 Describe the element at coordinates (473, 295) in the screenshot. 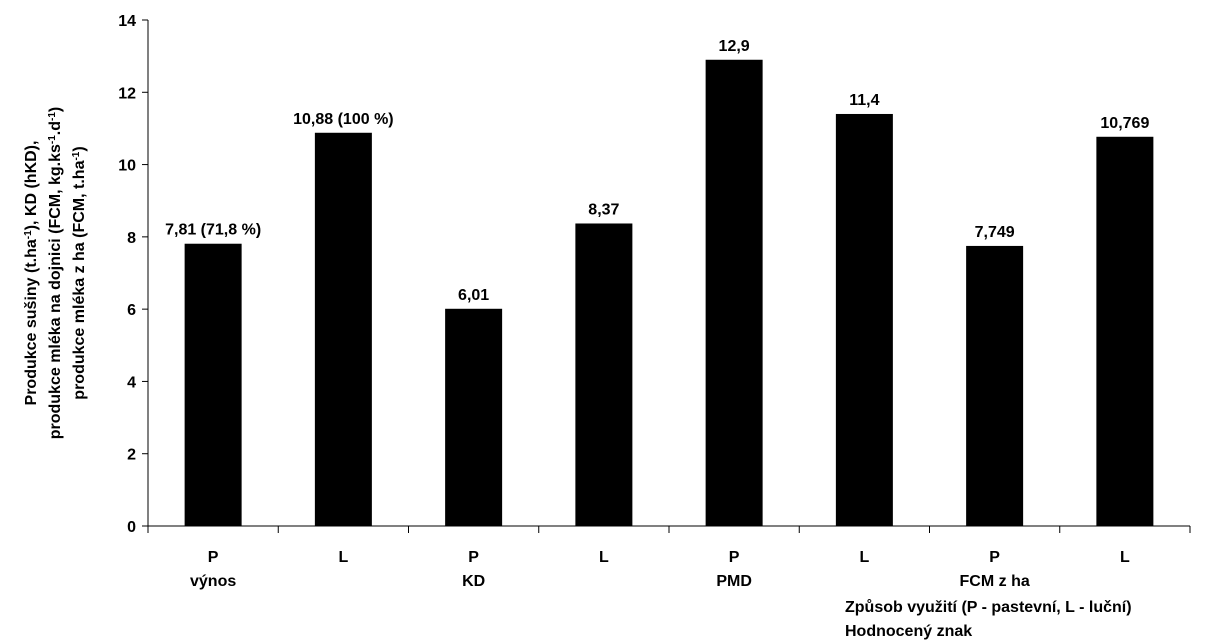

I see `value-label: 6,01` at that location.